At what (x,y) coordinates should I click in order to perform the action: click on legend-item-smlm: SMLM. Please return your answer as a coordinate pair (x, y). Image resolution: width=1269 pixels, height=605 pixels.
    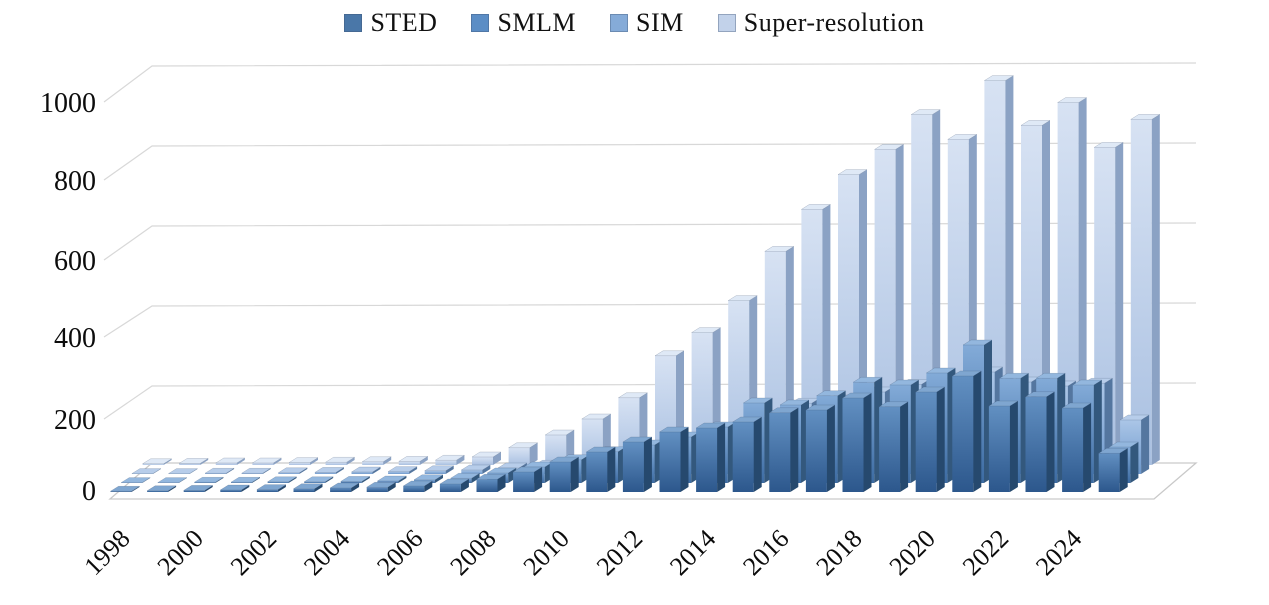
    Looking at the image, I should click on (523, 23).